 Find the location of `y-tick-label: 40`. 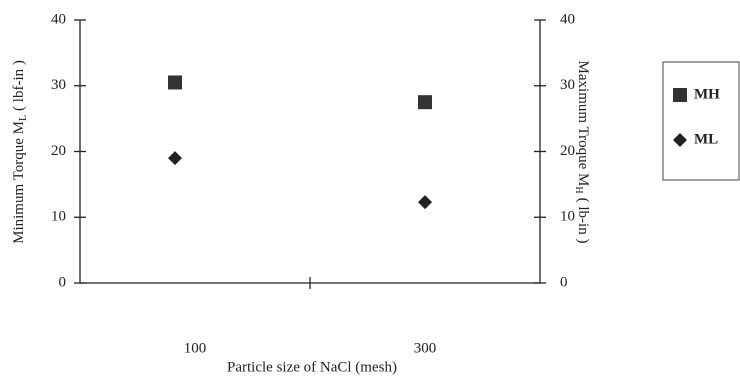

y-tick-label: 40 is located at coordinates (58, 19).